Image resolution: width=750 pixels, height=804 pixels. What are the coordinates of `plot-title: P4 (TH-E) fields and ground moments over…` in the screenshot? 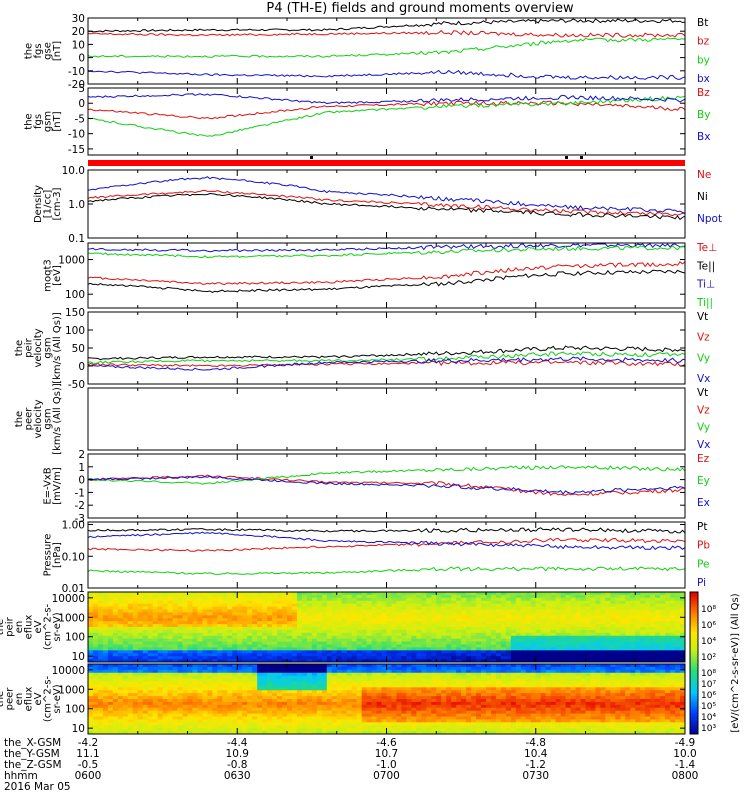 It's located at (420, 8).